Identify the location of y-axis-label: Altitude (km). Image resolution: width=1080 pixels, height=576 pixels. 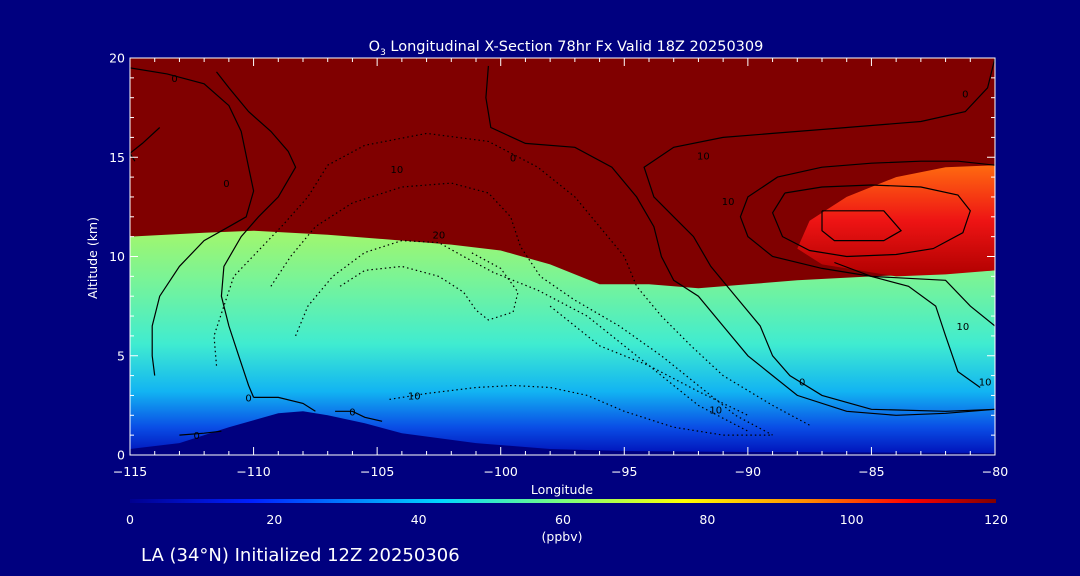
(92, 258).